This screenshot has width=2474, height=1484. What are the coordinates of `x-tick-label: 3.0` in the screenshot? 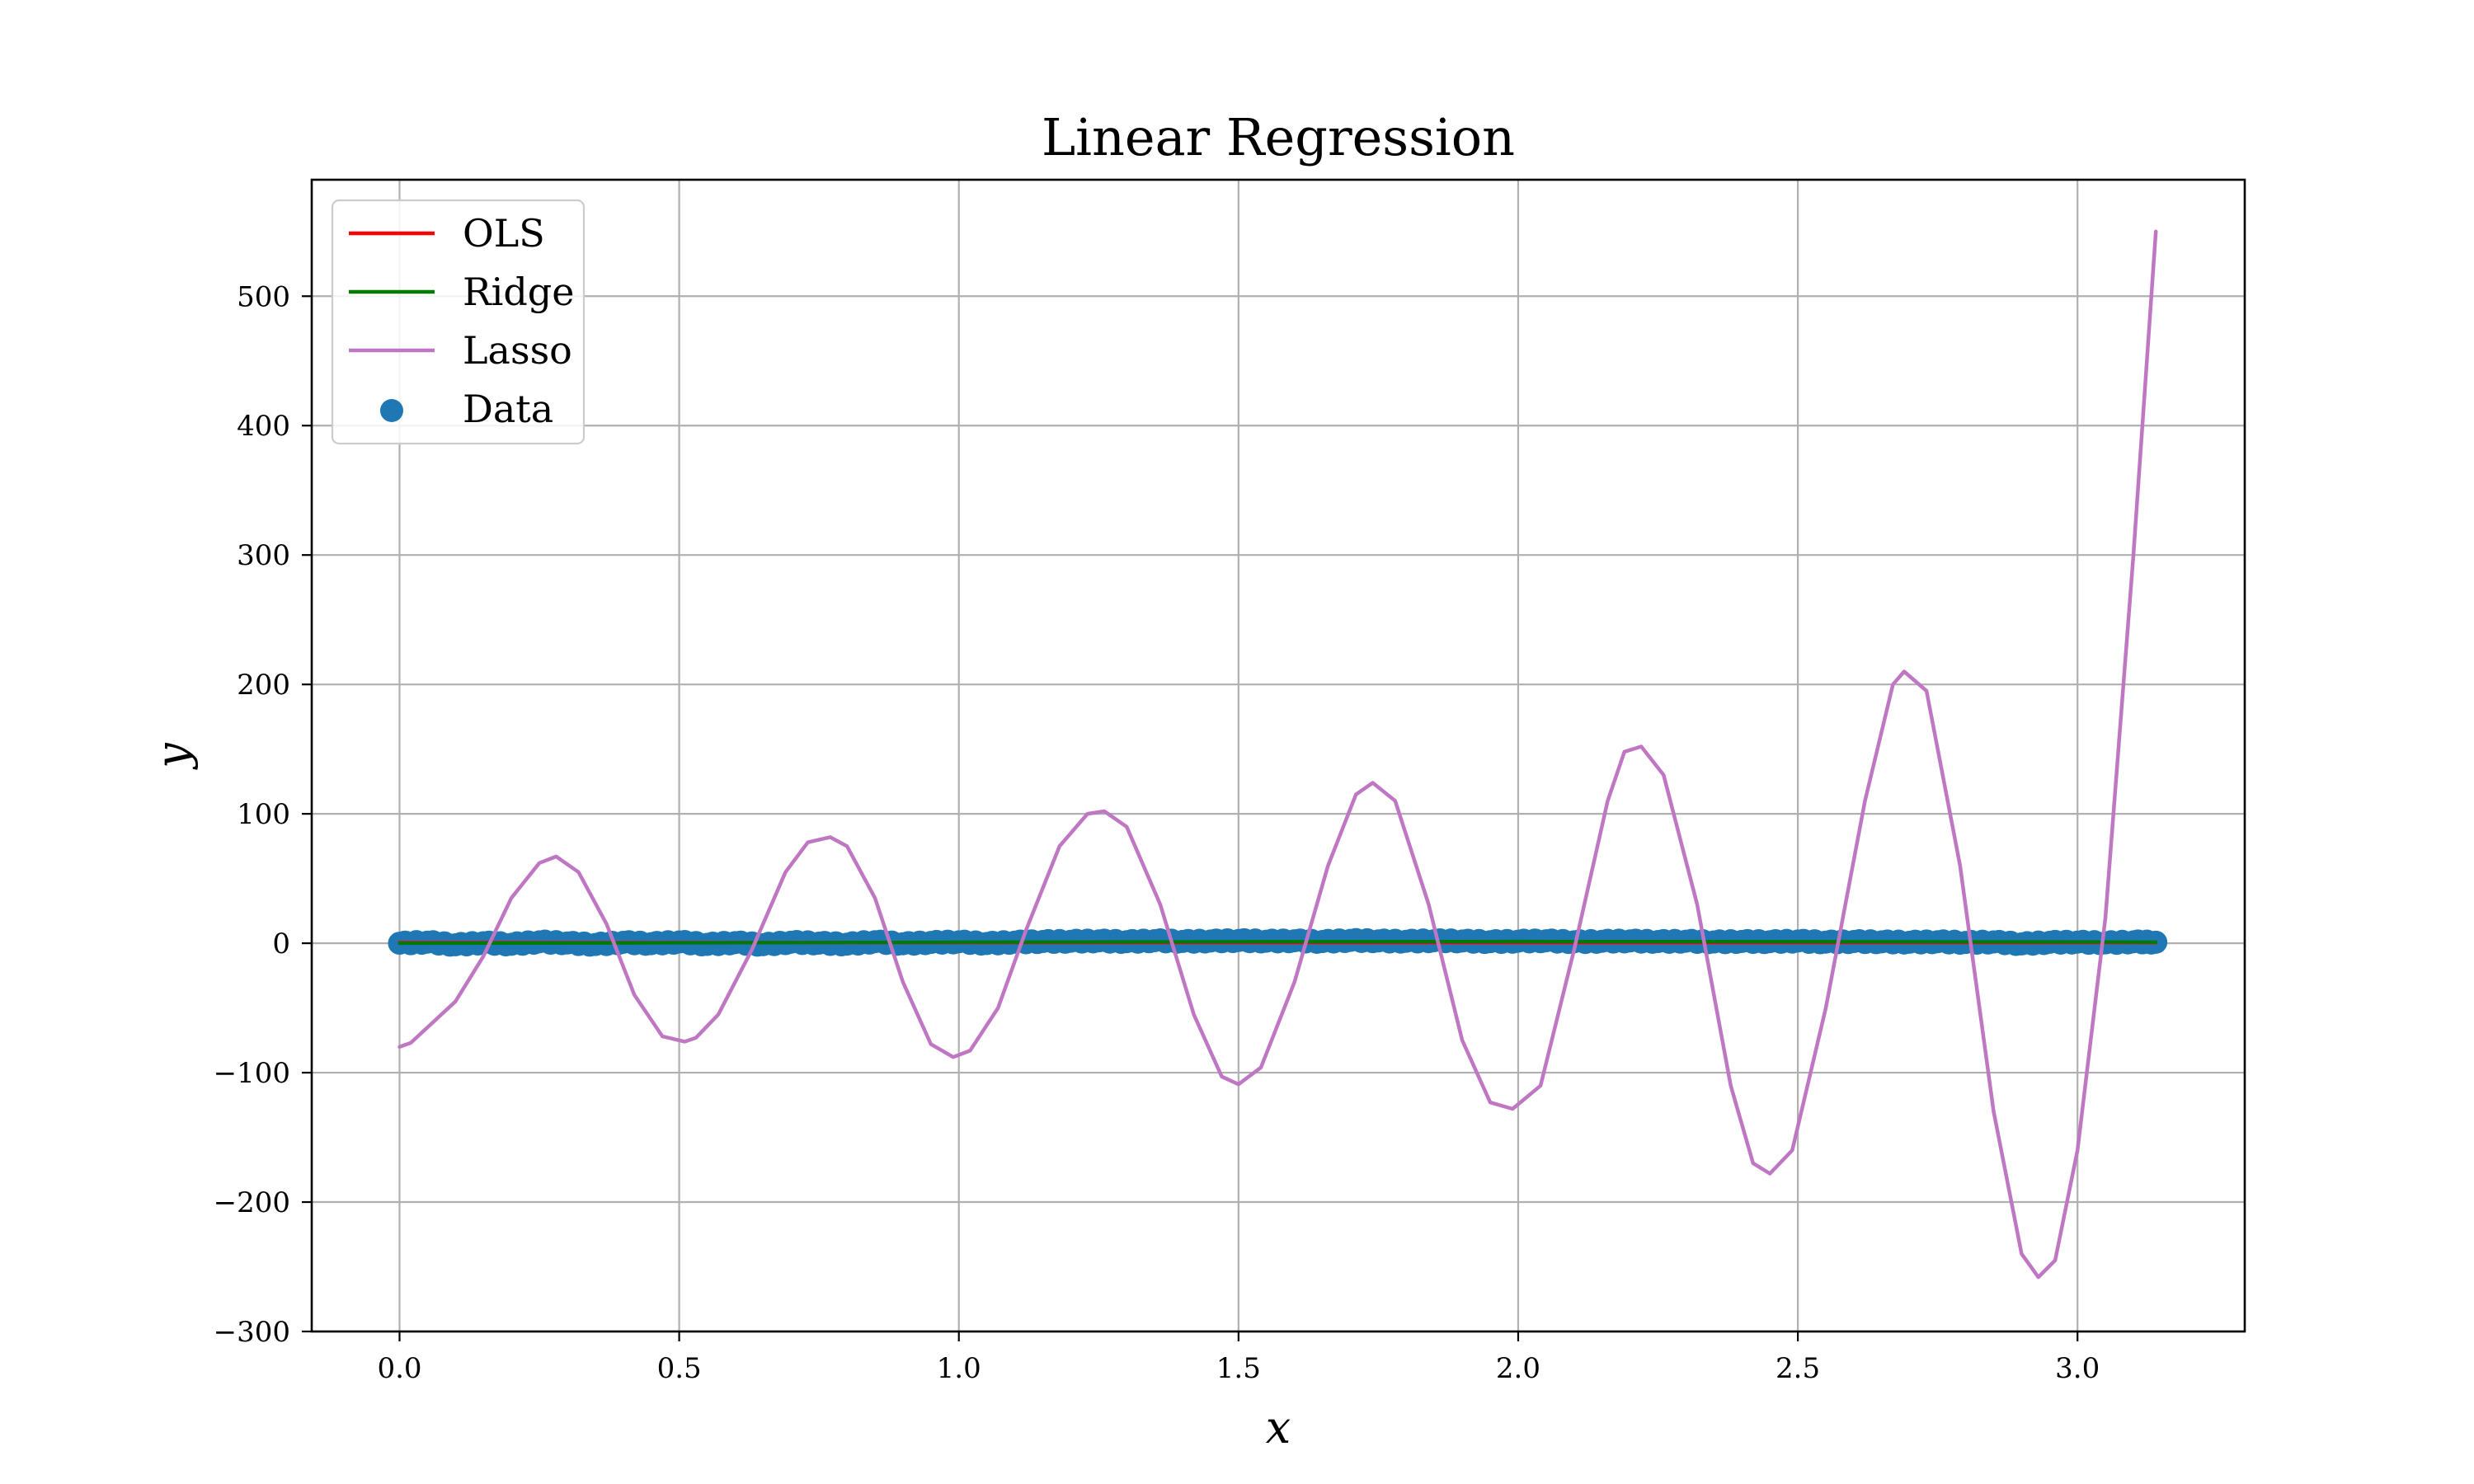 It's located at (2077, 1368).